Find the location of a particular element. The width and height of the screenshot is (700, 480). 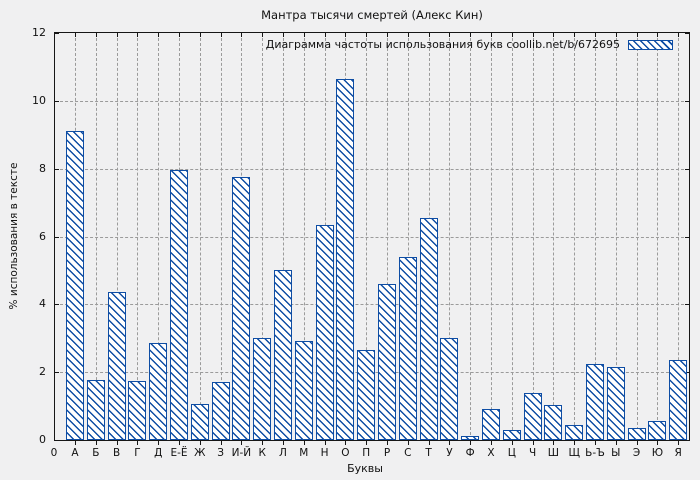

x-tick-label: М is located at coordinates (304, 453).